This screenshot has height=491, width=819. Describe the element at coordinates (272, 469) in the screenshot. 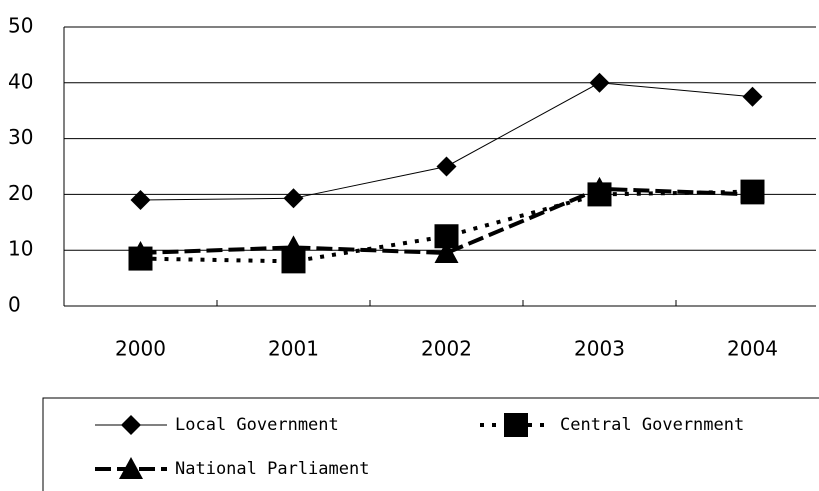

I see `legend-label: National Parliament` at that location.